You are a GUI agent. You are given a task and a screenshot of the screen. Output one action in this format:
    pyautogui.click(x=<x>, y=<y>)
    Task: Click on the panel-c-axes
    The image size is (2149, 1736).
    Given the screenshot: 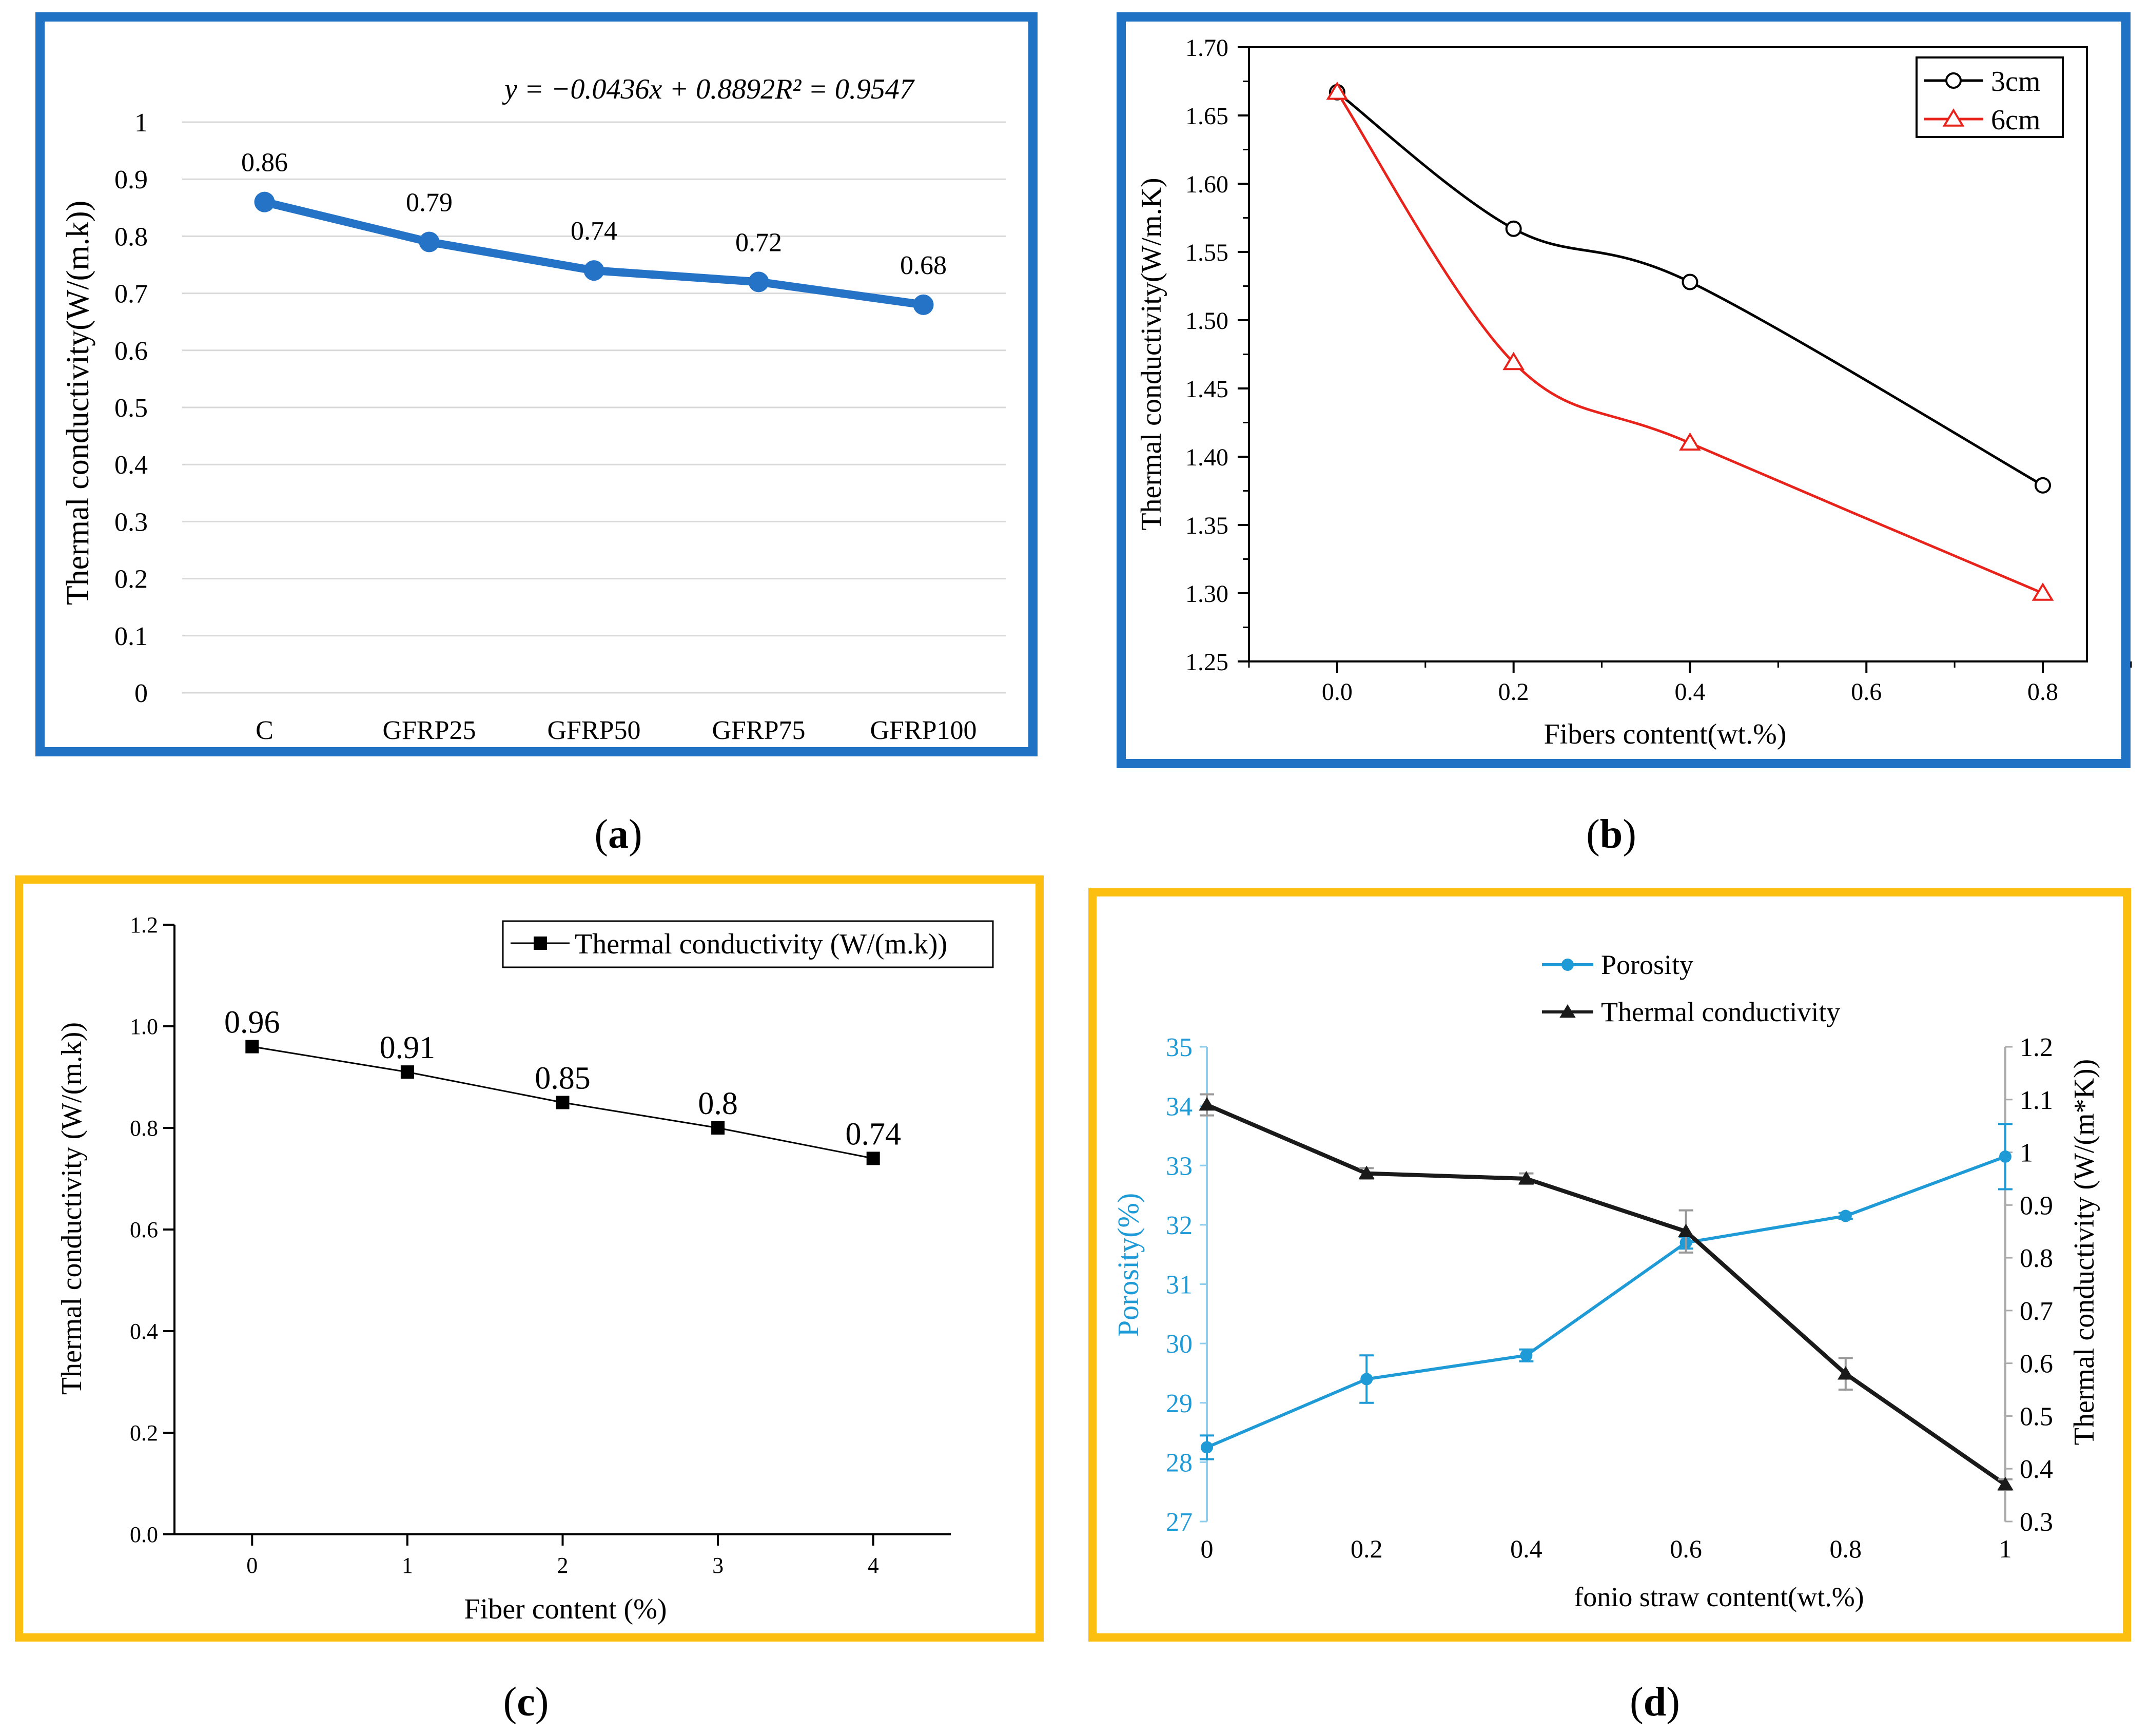 What is the action you would take?
    pyautogui.click(x=557, y=1235)
    